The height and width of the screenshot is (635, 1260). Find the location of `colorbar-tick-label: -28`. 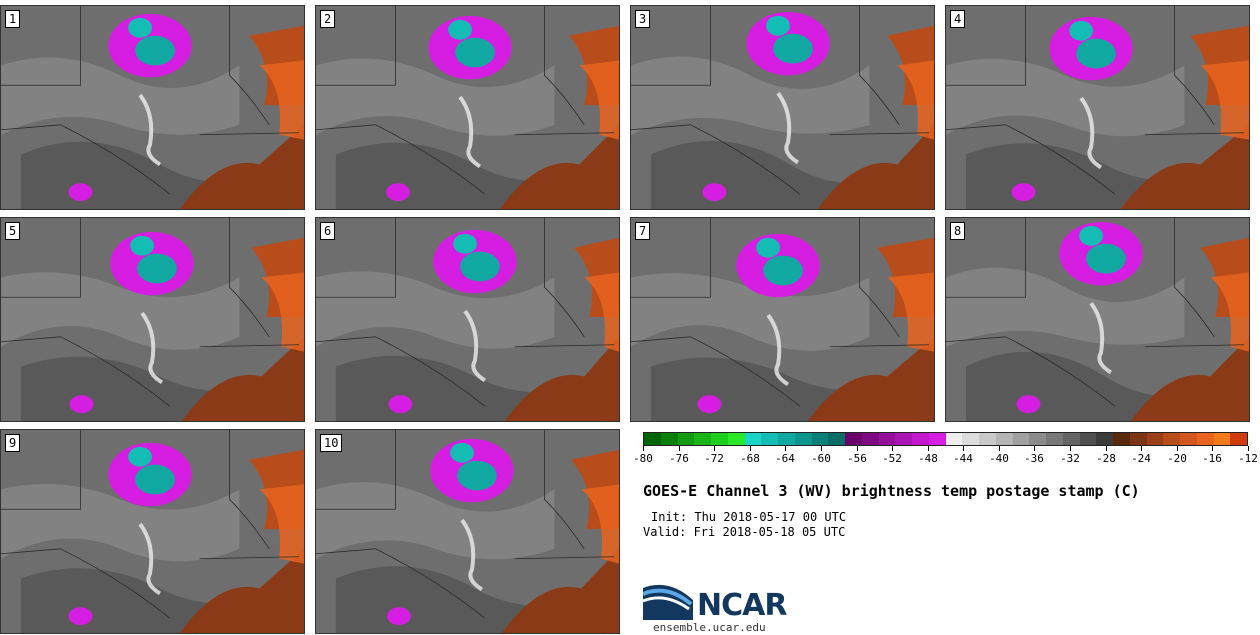

colorbar-tick-label: -28 is located at coordinates (1106, 458).